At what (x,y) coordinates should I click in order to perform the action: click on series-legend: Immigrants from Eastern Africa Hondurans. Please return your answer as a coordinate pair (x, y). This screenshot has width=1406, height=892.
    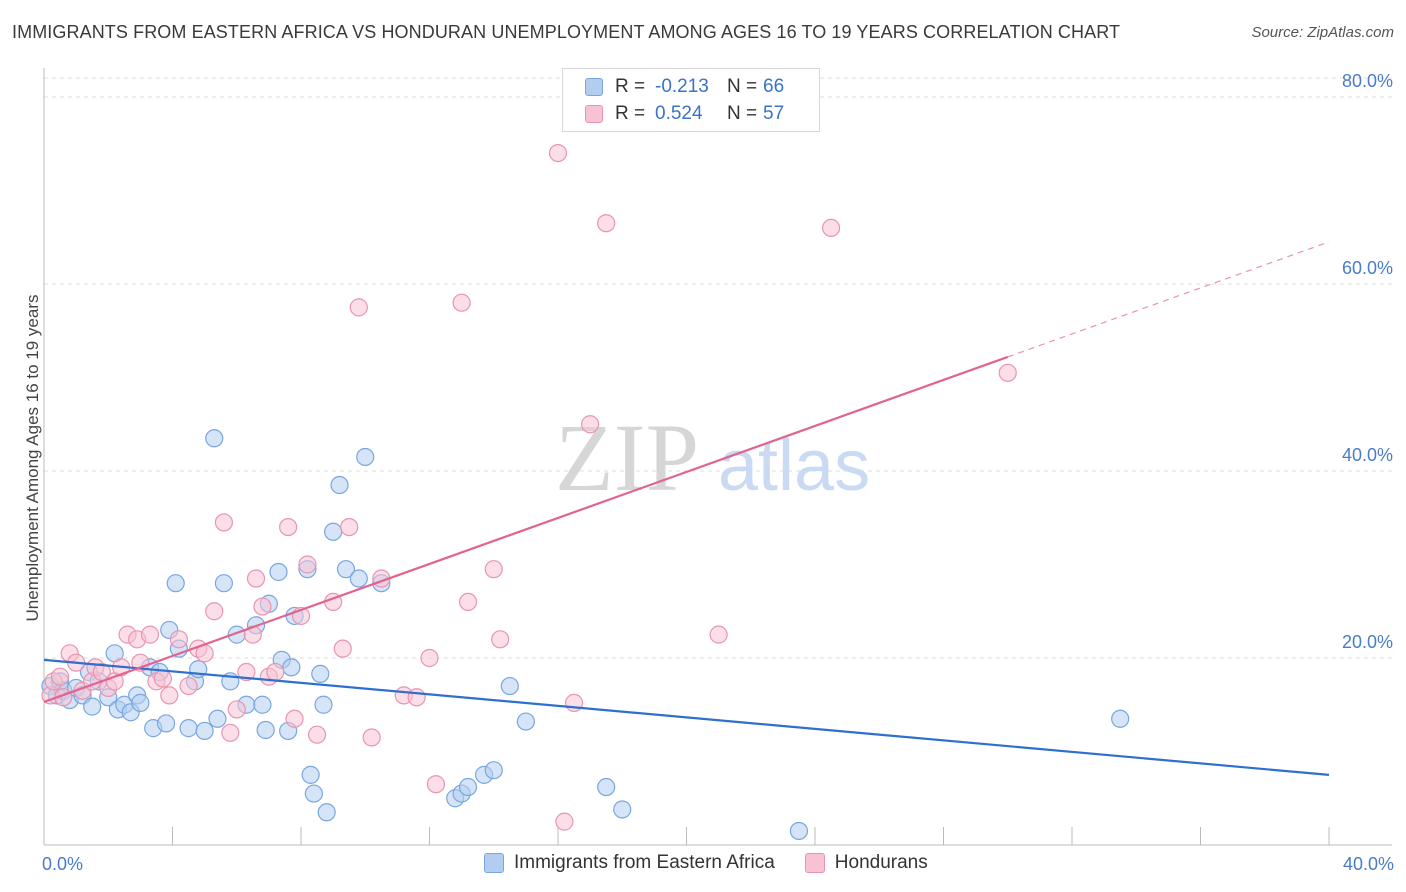
    Looking at the image, I should click on (721, 863).